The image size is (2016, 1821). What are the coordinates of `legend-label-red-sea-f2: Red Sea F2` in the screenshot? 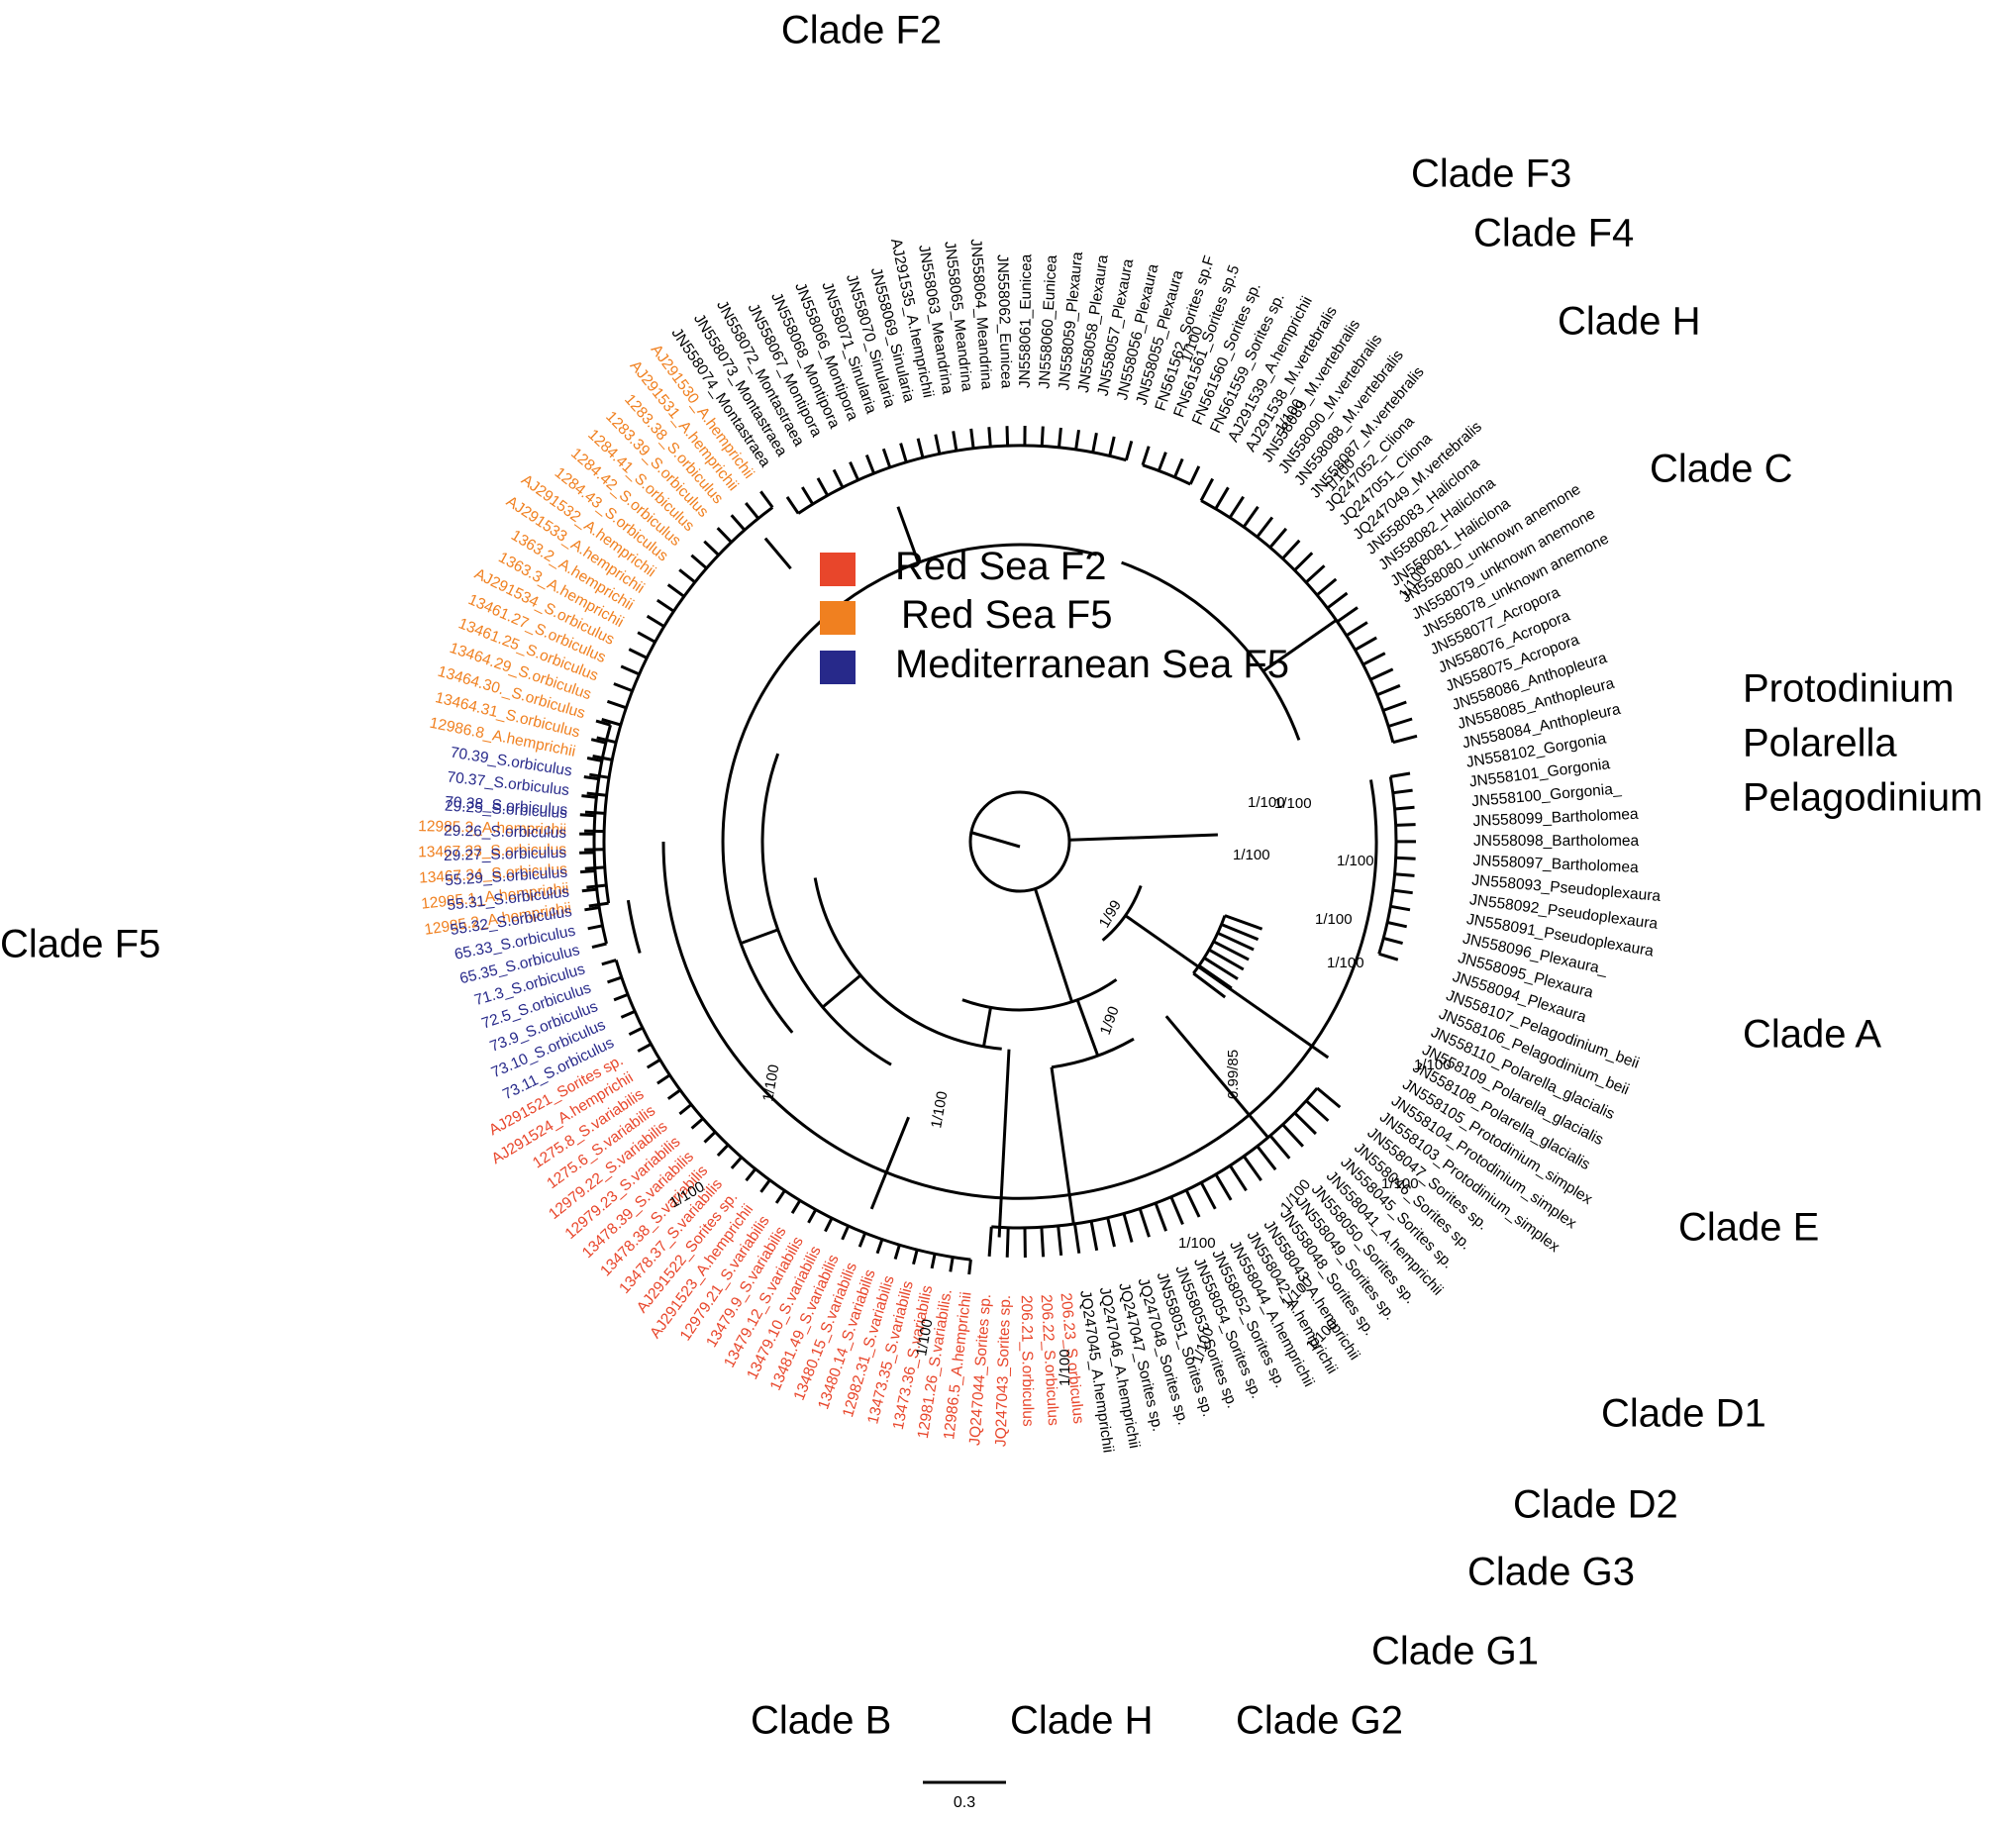 It's located at (1000, 566).